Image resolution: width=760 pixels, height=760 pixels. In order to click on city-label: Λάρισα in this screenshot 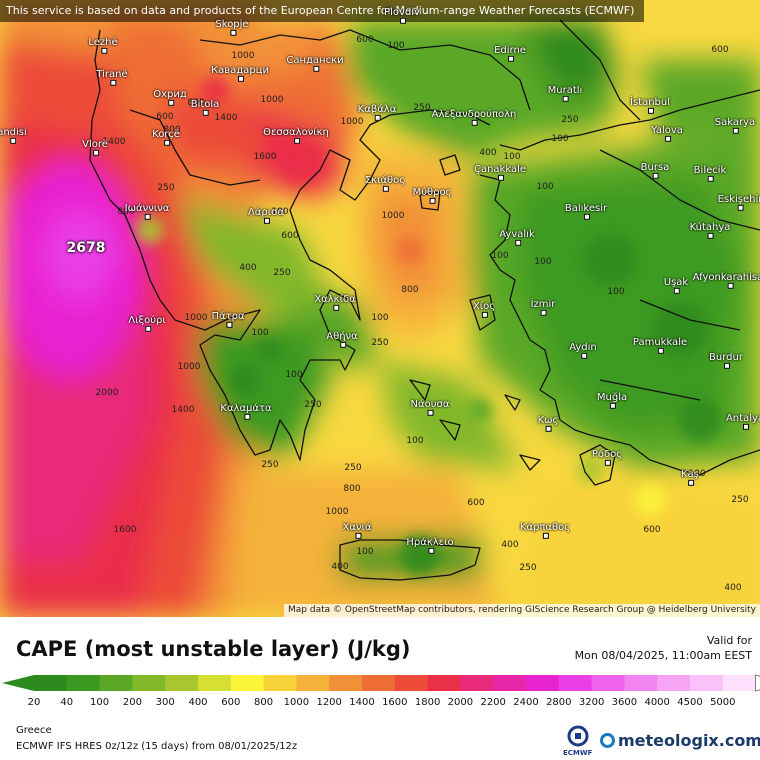, I will do `click(266, 215)`.